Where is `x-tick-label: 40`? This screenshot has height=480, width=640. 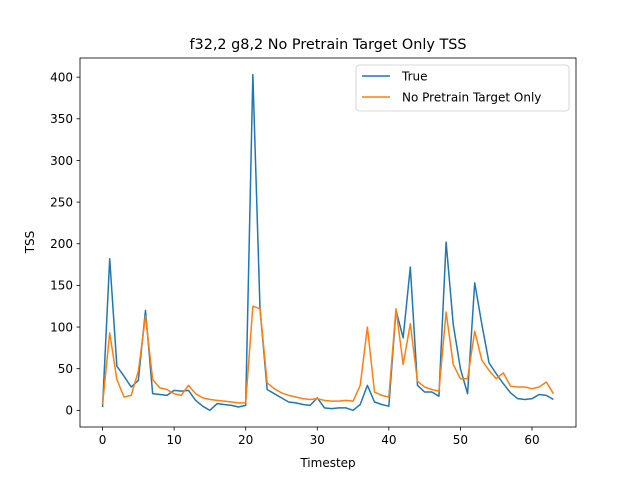 x-tick-label: 40 is located at coordinates (388, 440).